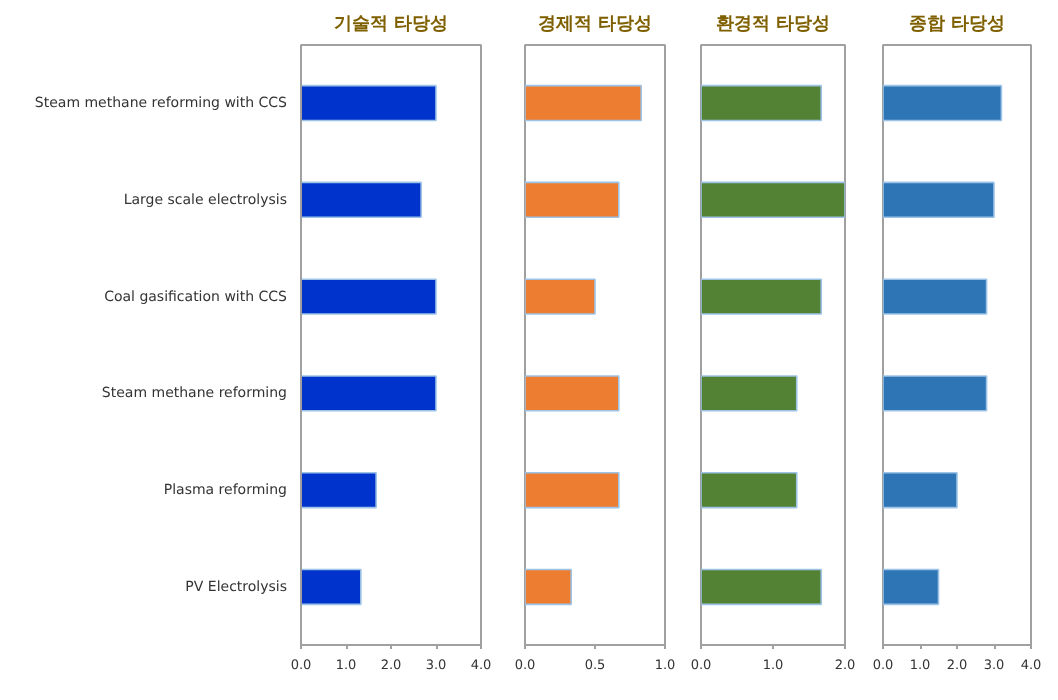 This screenshot has height=700, width=1058. What do you see at coordinates (595, 25) in the screenshot?
I see `chart-title: 경제적 타당성` at bounding box center [595, 25].